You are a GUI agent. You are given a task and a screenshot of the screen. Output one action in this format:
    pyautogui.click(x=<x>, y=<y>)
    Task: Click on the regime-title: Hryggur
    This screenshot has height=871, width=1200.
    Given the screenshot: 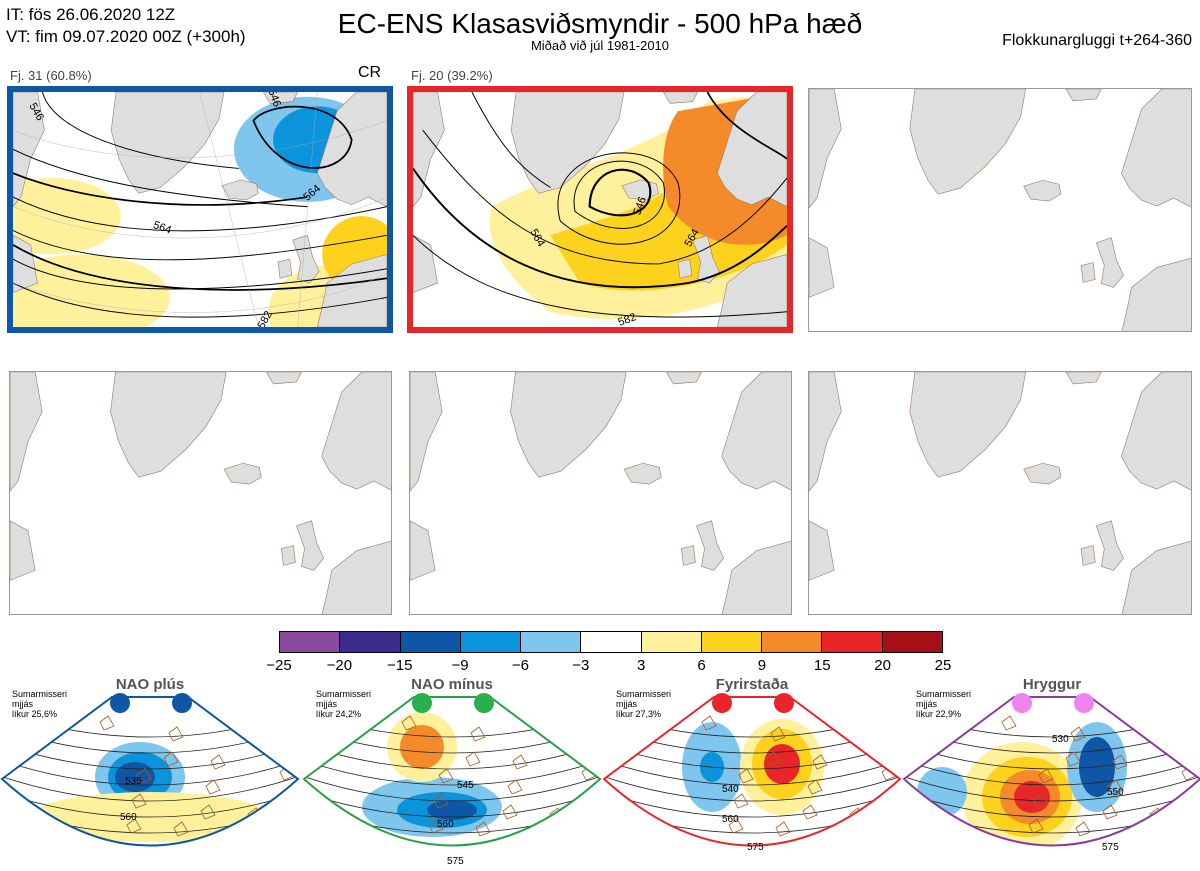 What is the action you would take?
    pyautogui.click(x=1052, y=684)
    